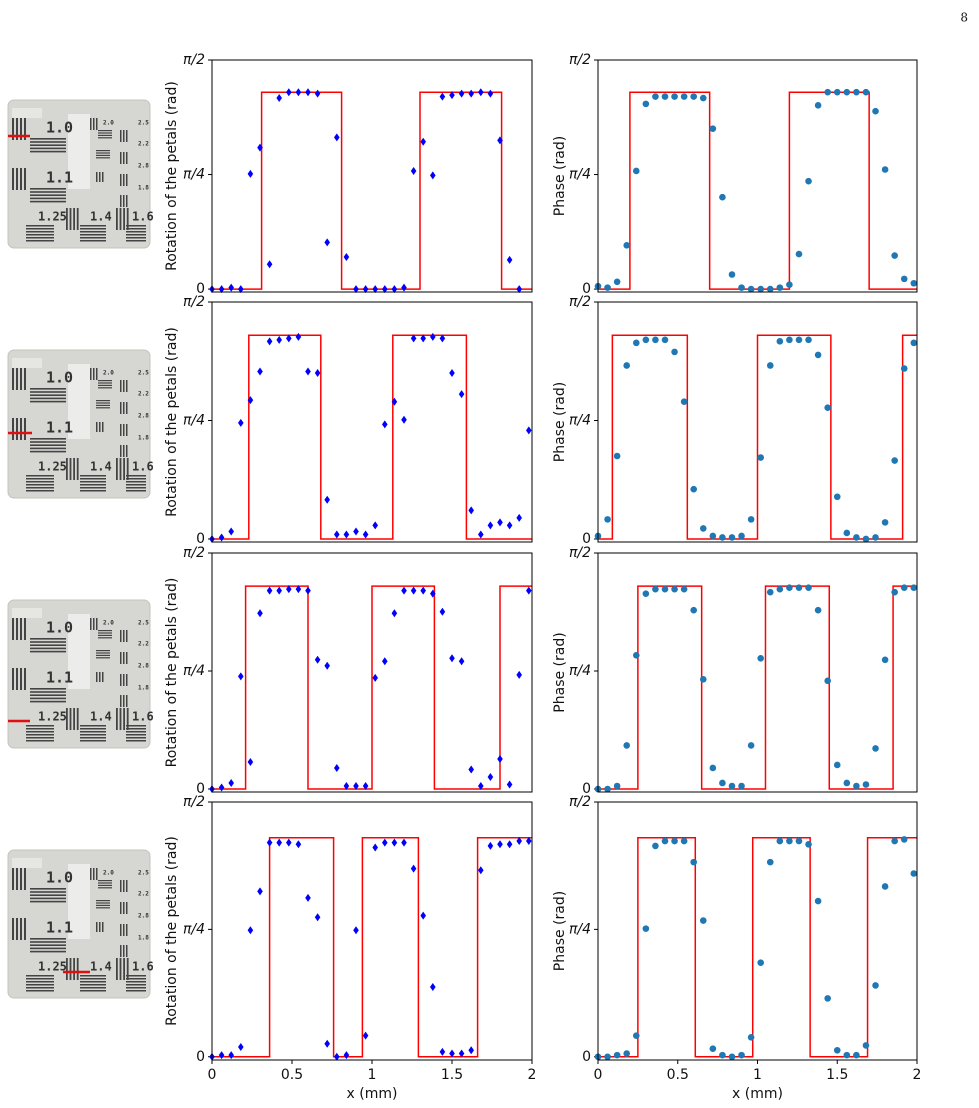 The width and height of the screenshot is (979, 1108). I want to click on x-tick-label: 1.5, so click(452, 1075).